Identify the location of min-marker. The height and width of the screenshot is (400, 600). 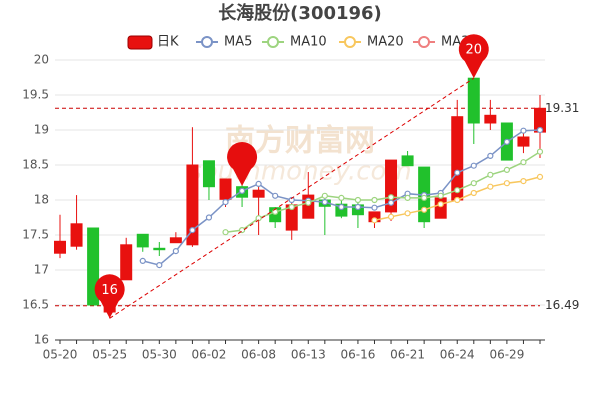
(109, 296).